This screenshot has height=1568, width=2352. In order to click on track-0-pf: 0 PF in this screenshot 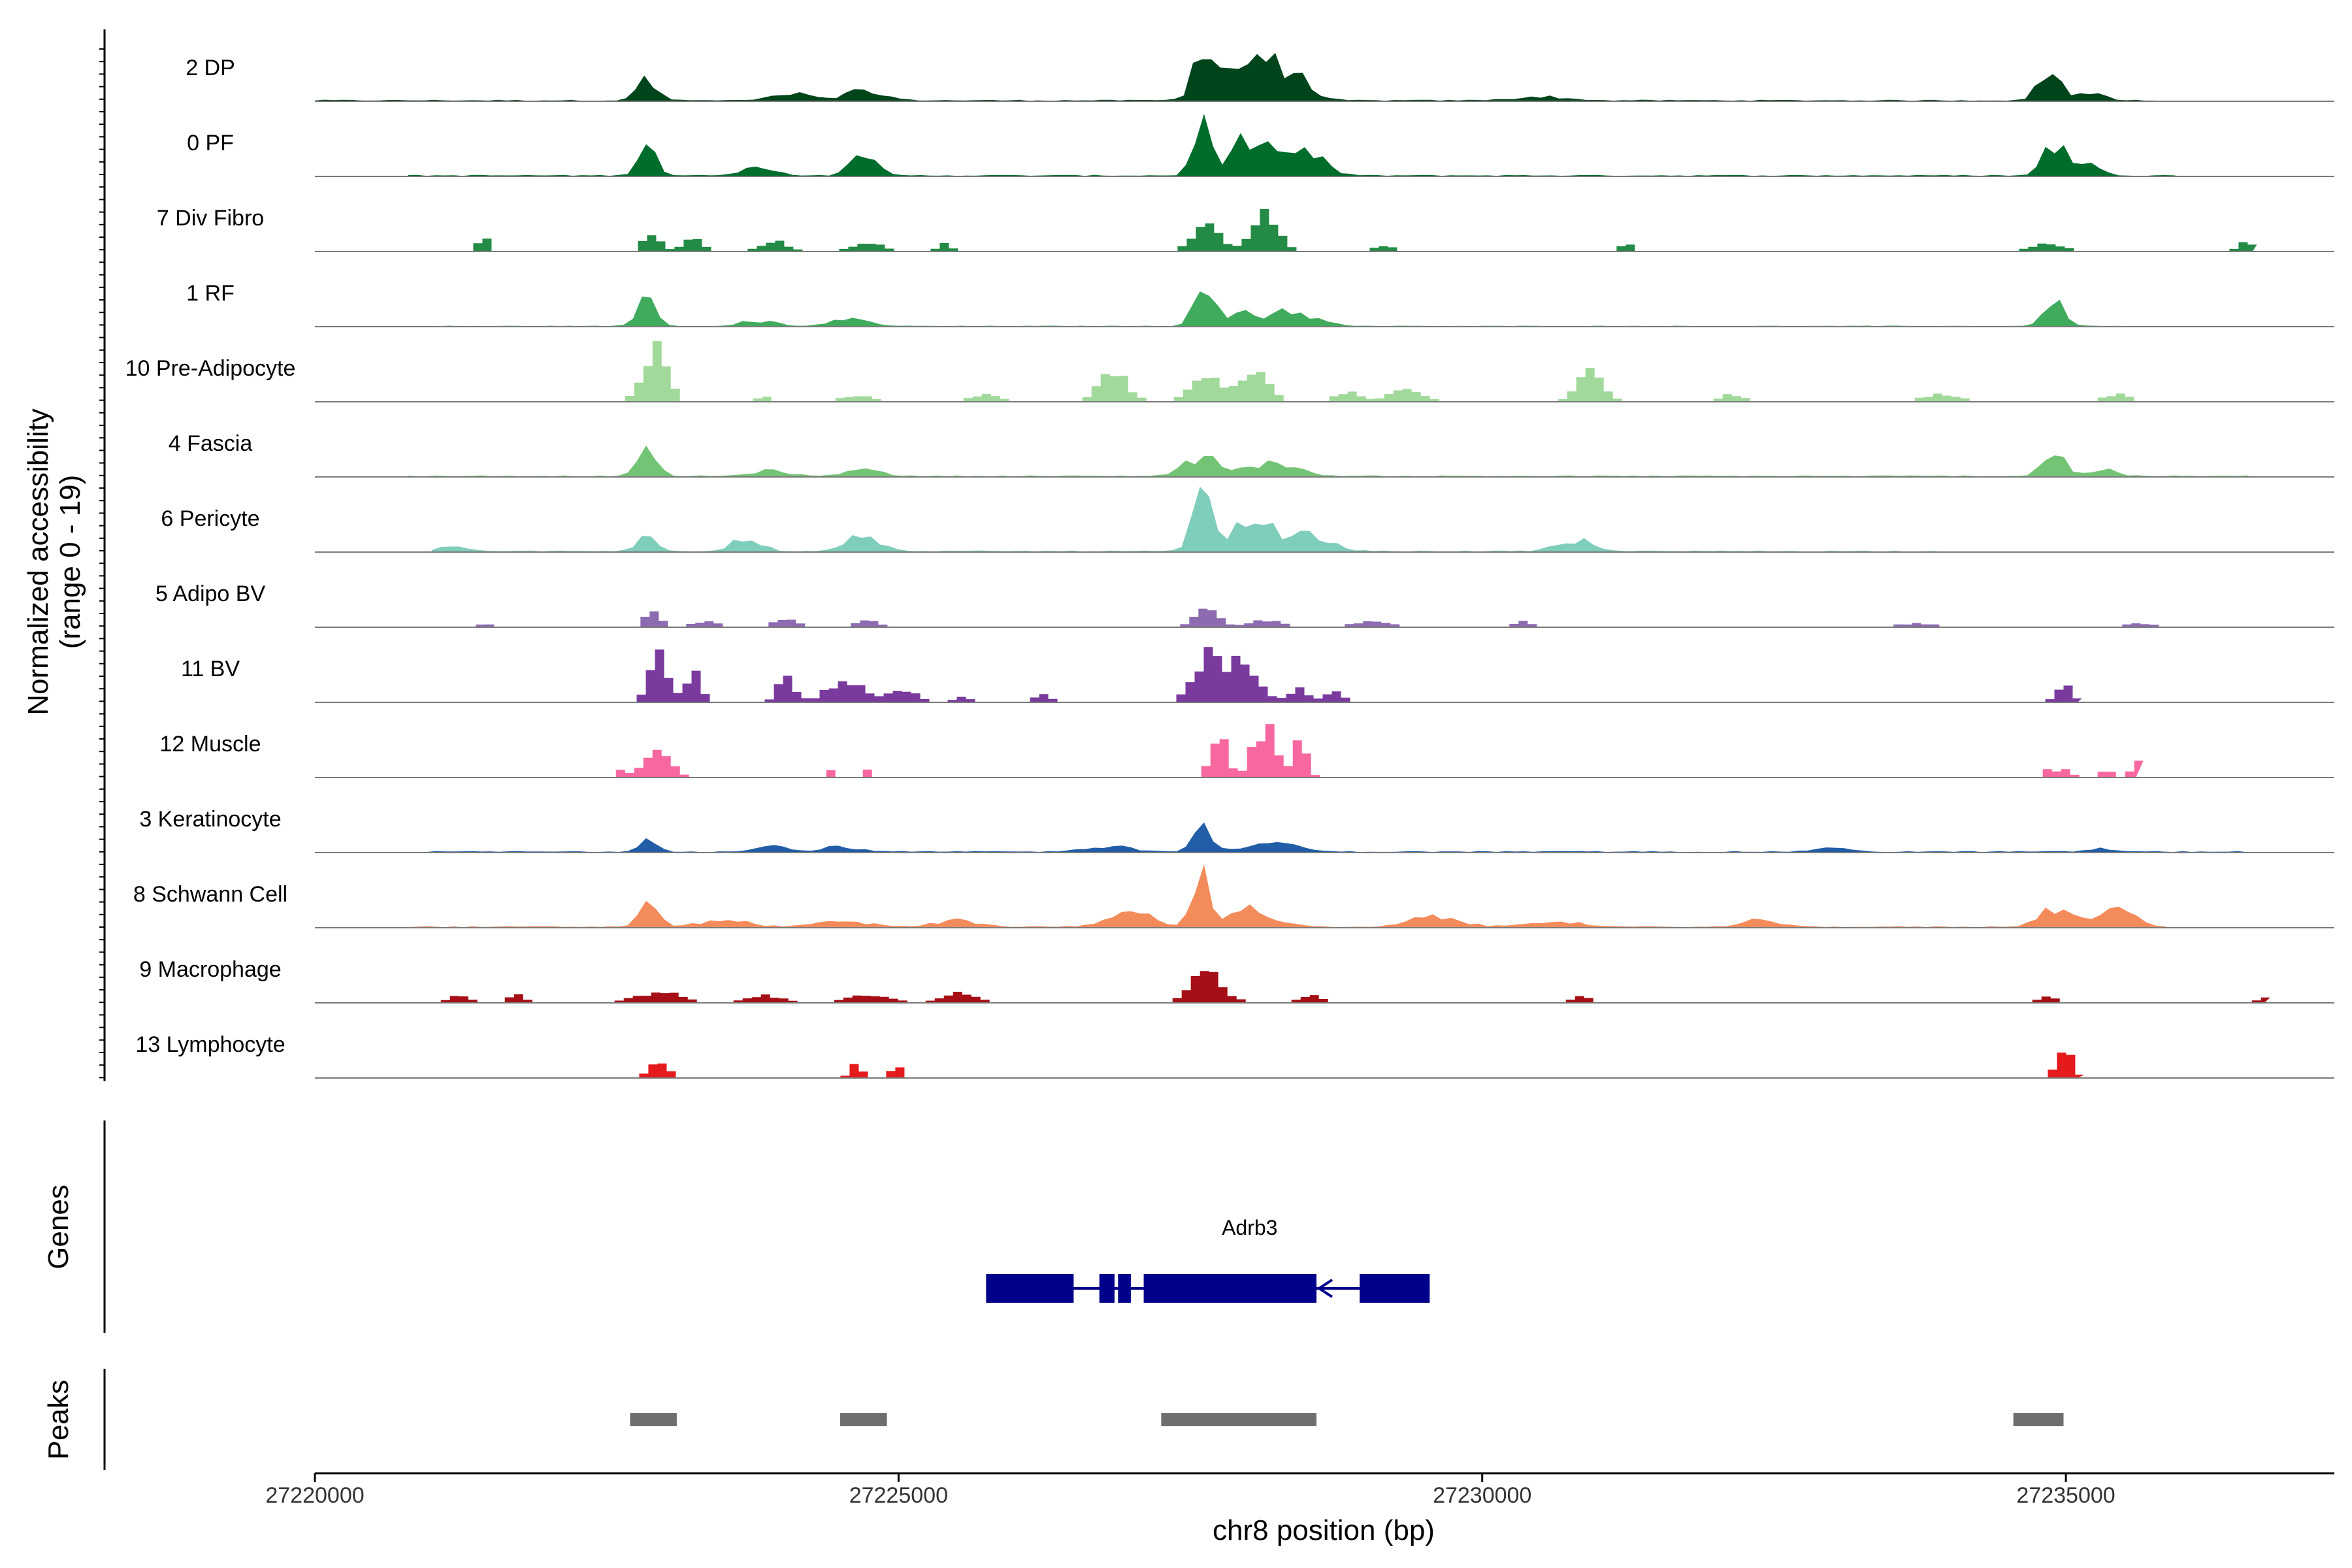, I will do `click(1260, 145)`.